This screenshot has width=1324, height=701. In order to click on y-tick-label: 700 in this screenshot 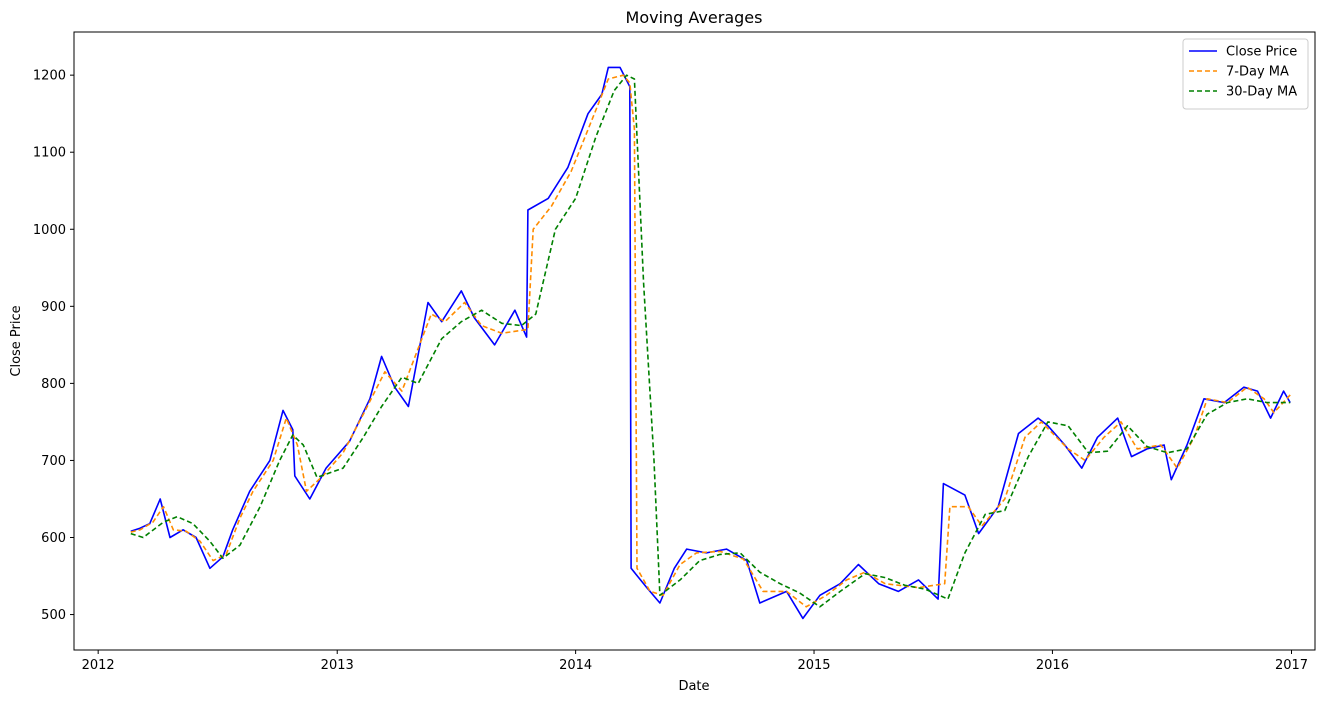, I will do `click(53, 461)`.